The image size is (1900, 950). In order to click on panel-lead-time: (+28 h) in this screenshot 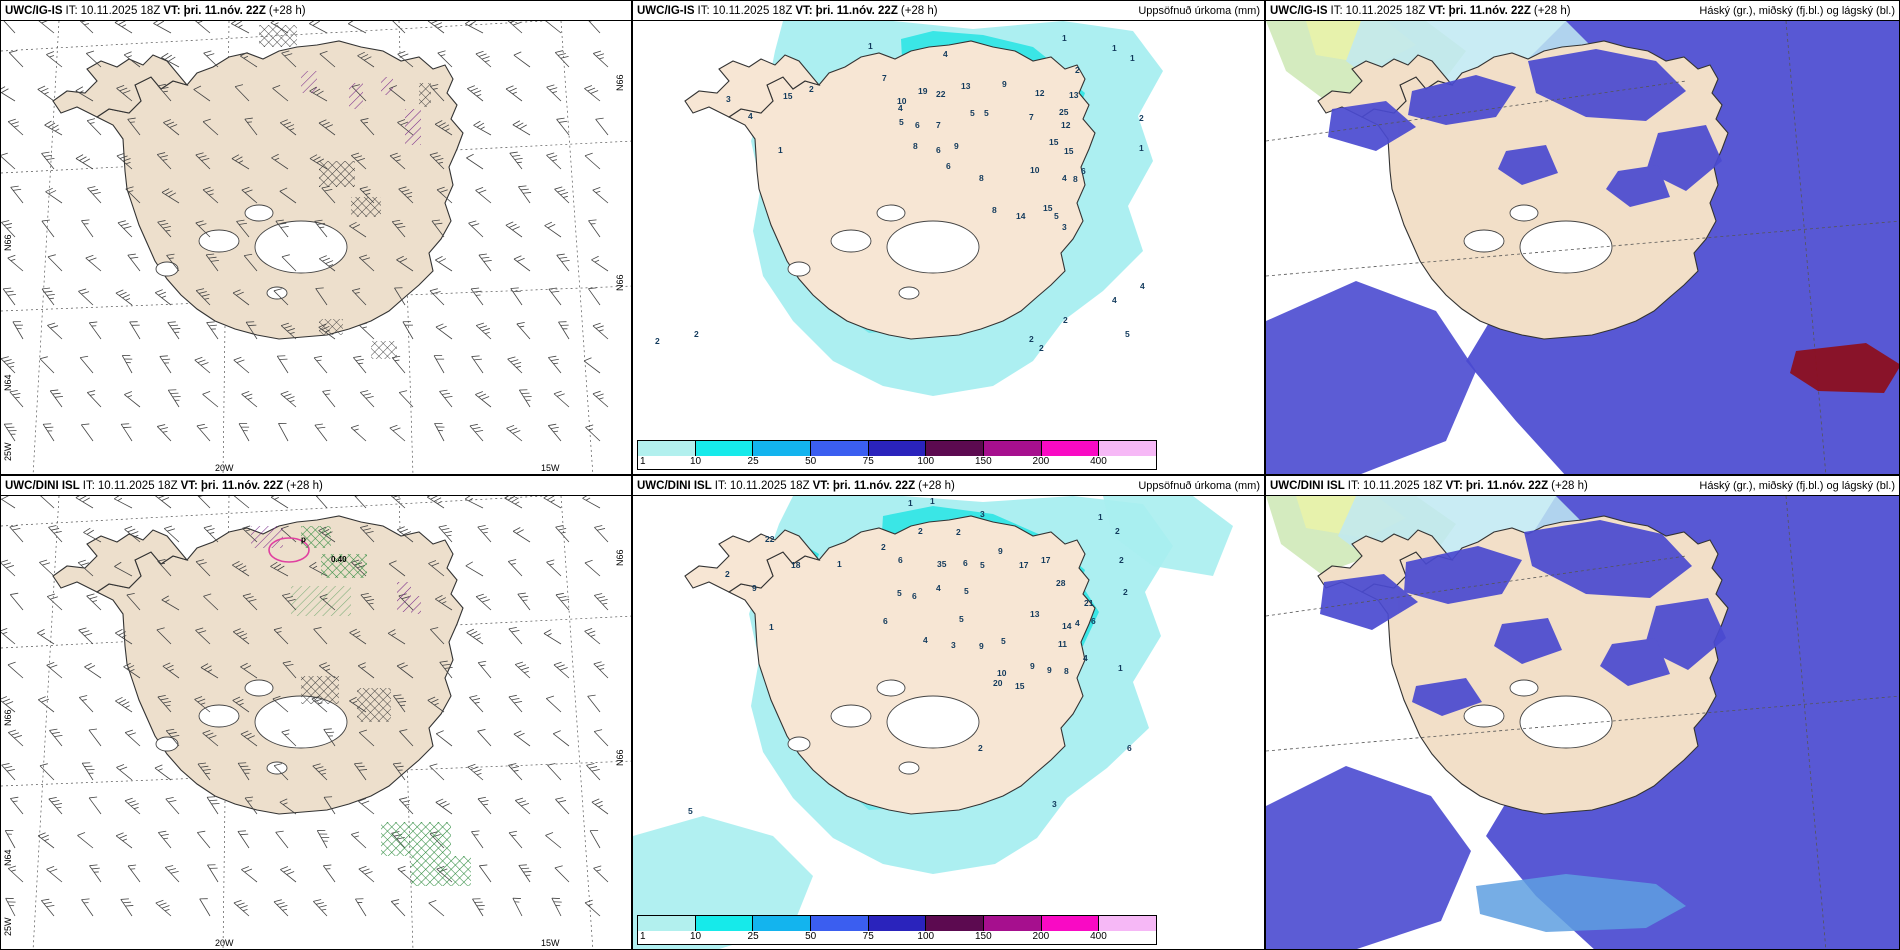, I will do `click(304, 485)`.